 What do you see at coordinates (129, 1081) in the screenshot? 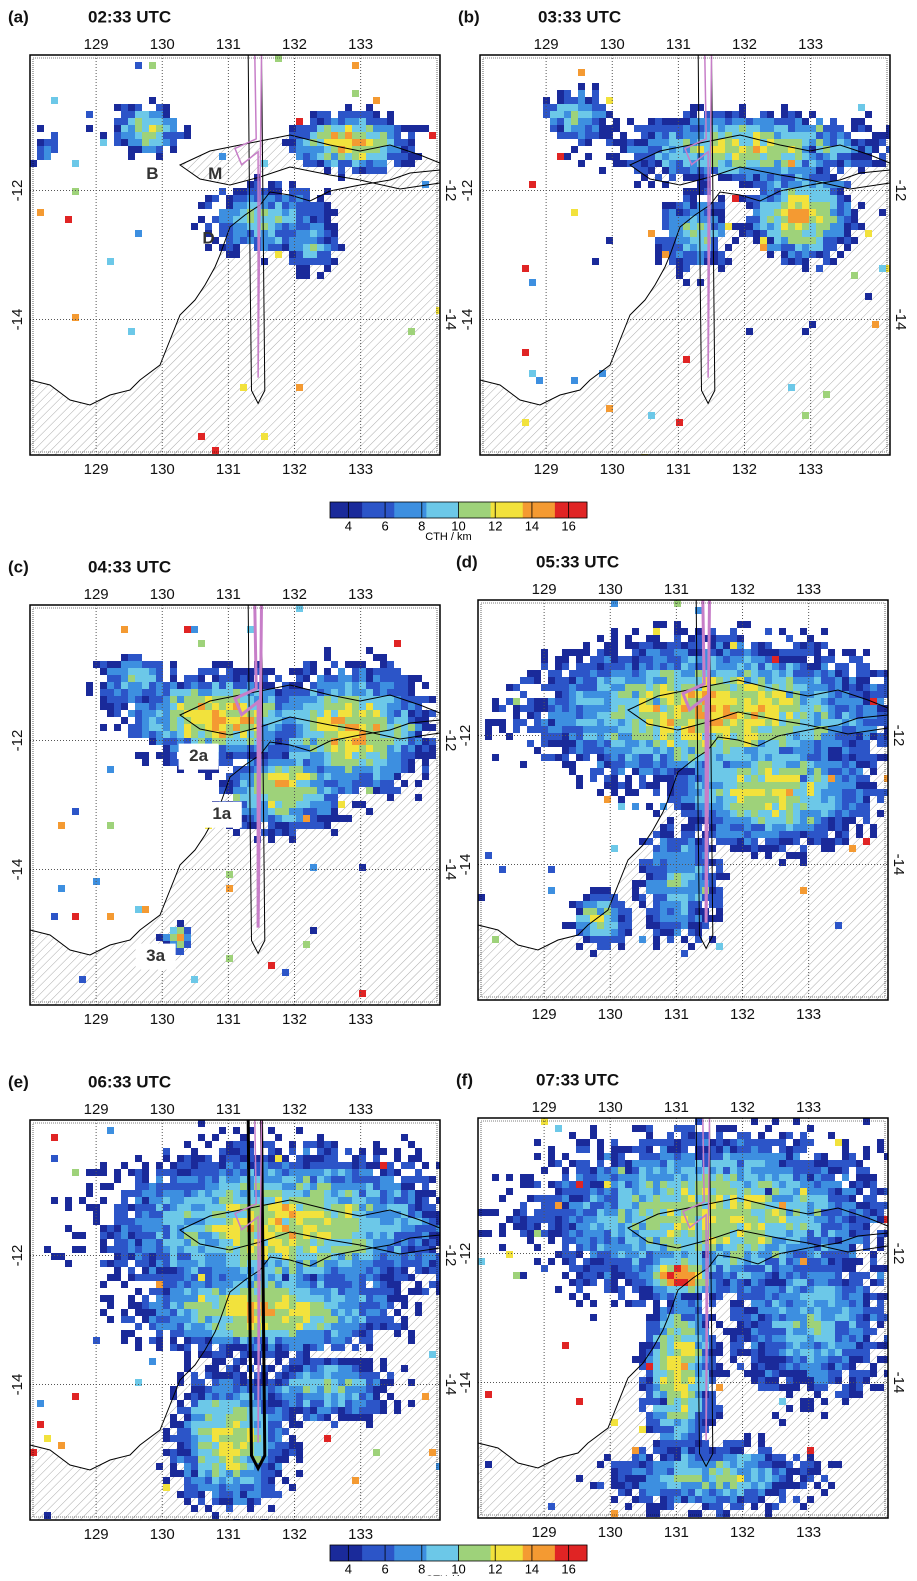
I see `panel-time: 06:33 UTC` at bounding box center [129, 1081].